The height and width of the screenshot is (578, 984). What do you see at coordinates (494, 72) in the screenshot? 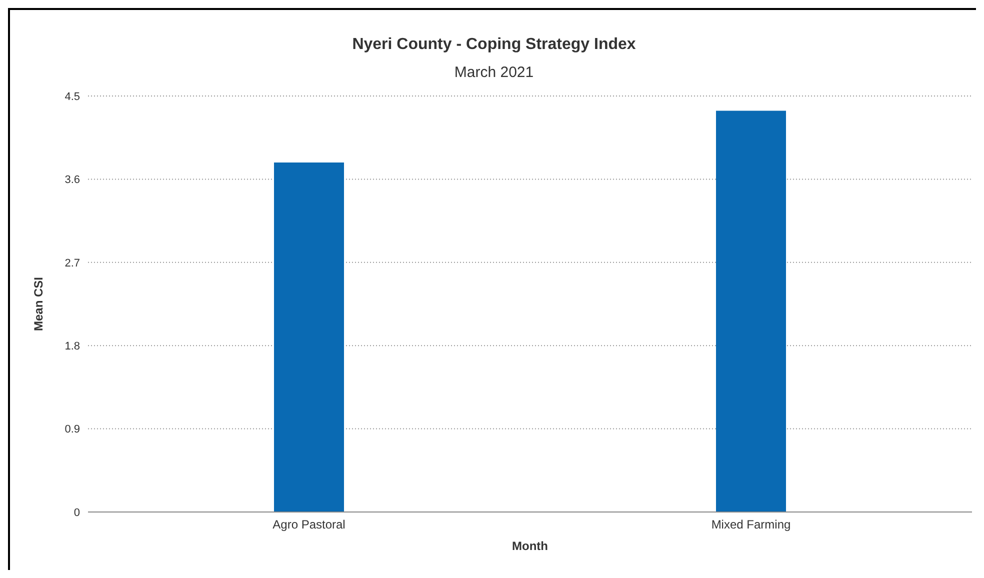
I see `chart-subtitle: March 2021` at bounding box center [494, 72].